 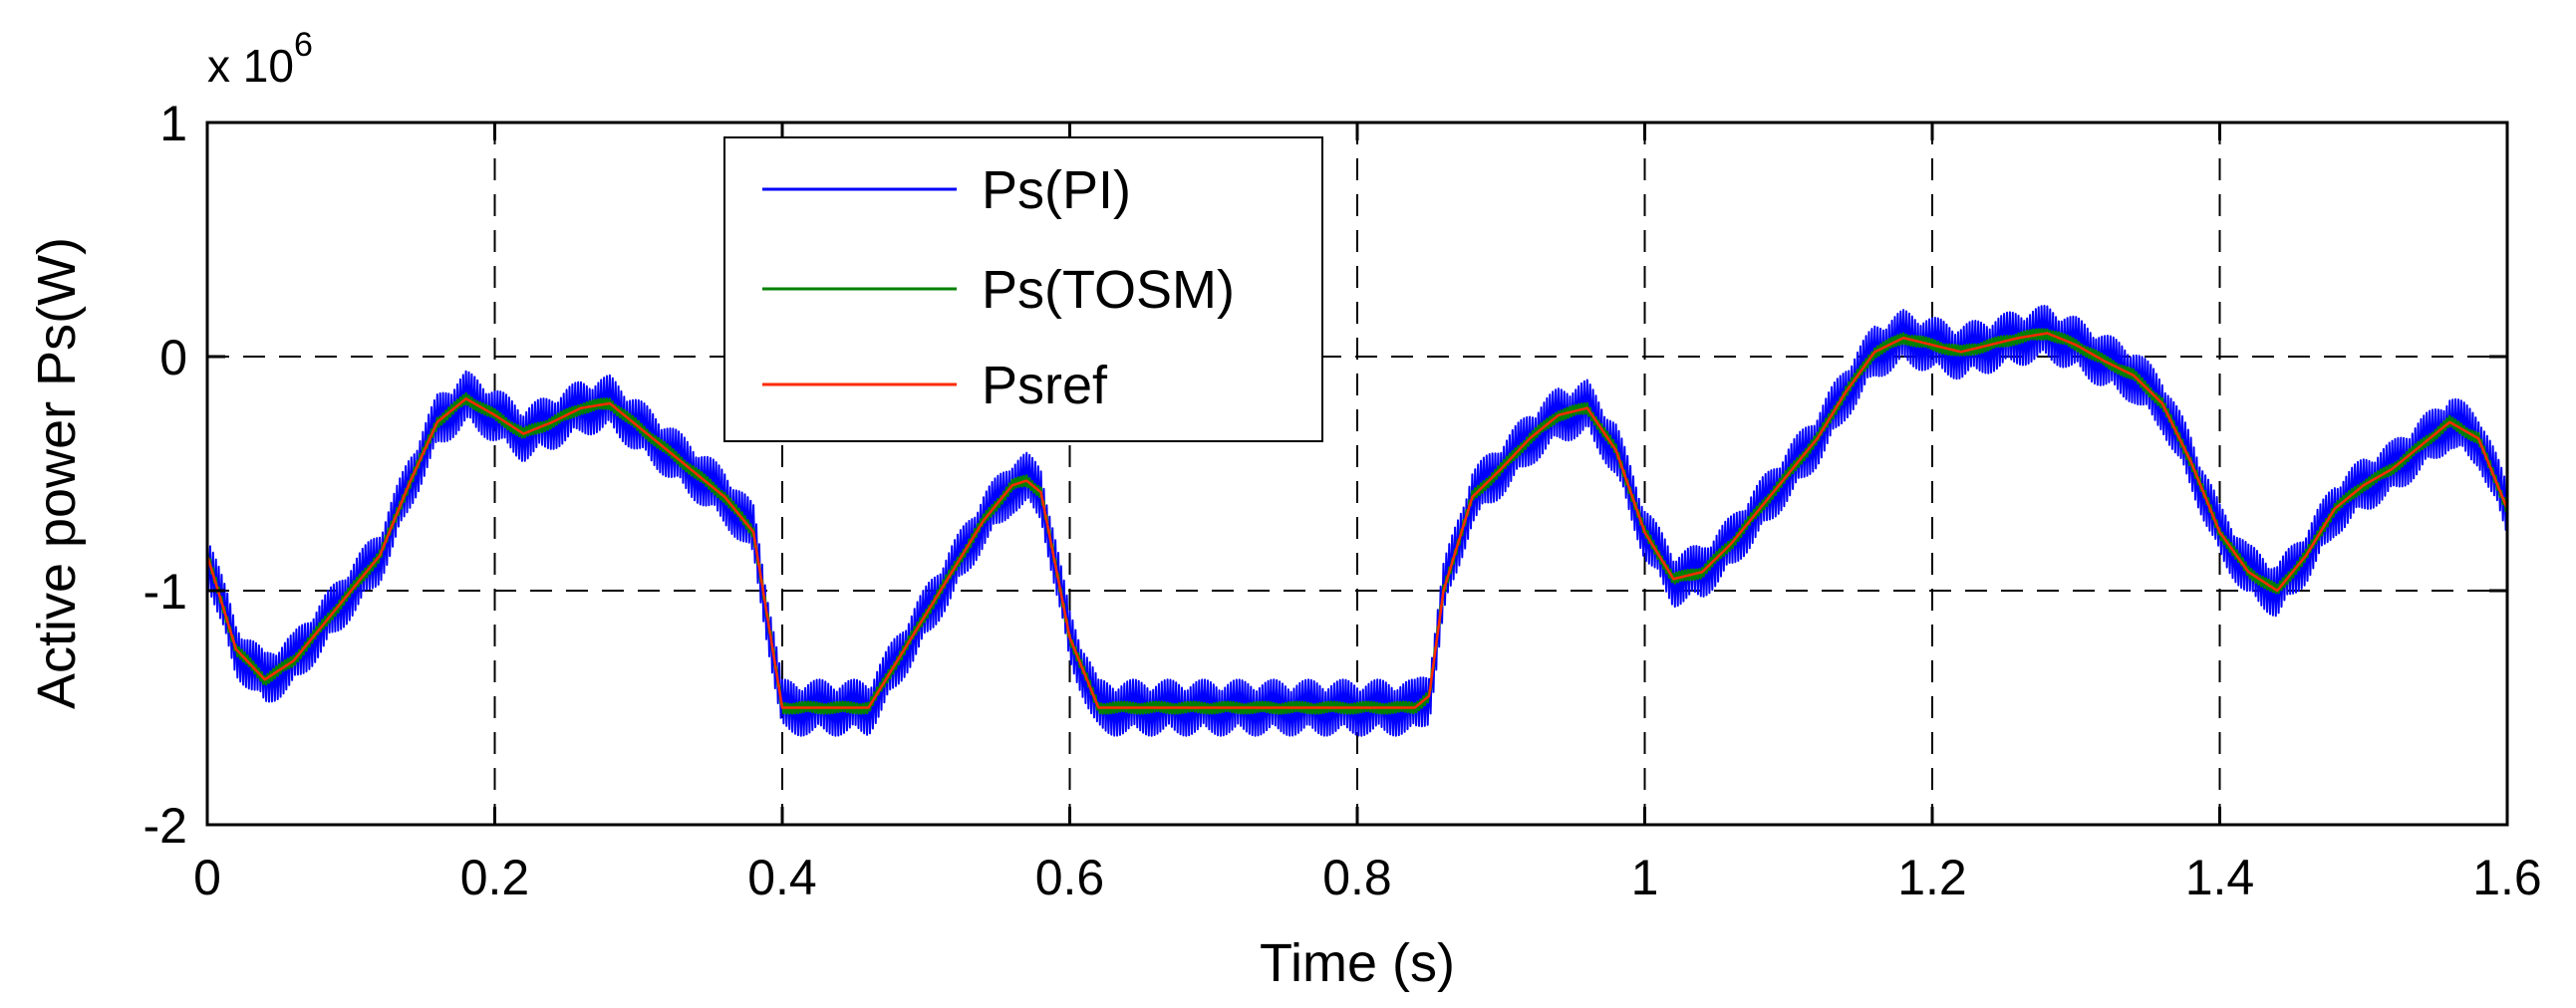 I want to click on legend-label-ps-tosm: Ps(TOSM), so click(x=1108, y=290).